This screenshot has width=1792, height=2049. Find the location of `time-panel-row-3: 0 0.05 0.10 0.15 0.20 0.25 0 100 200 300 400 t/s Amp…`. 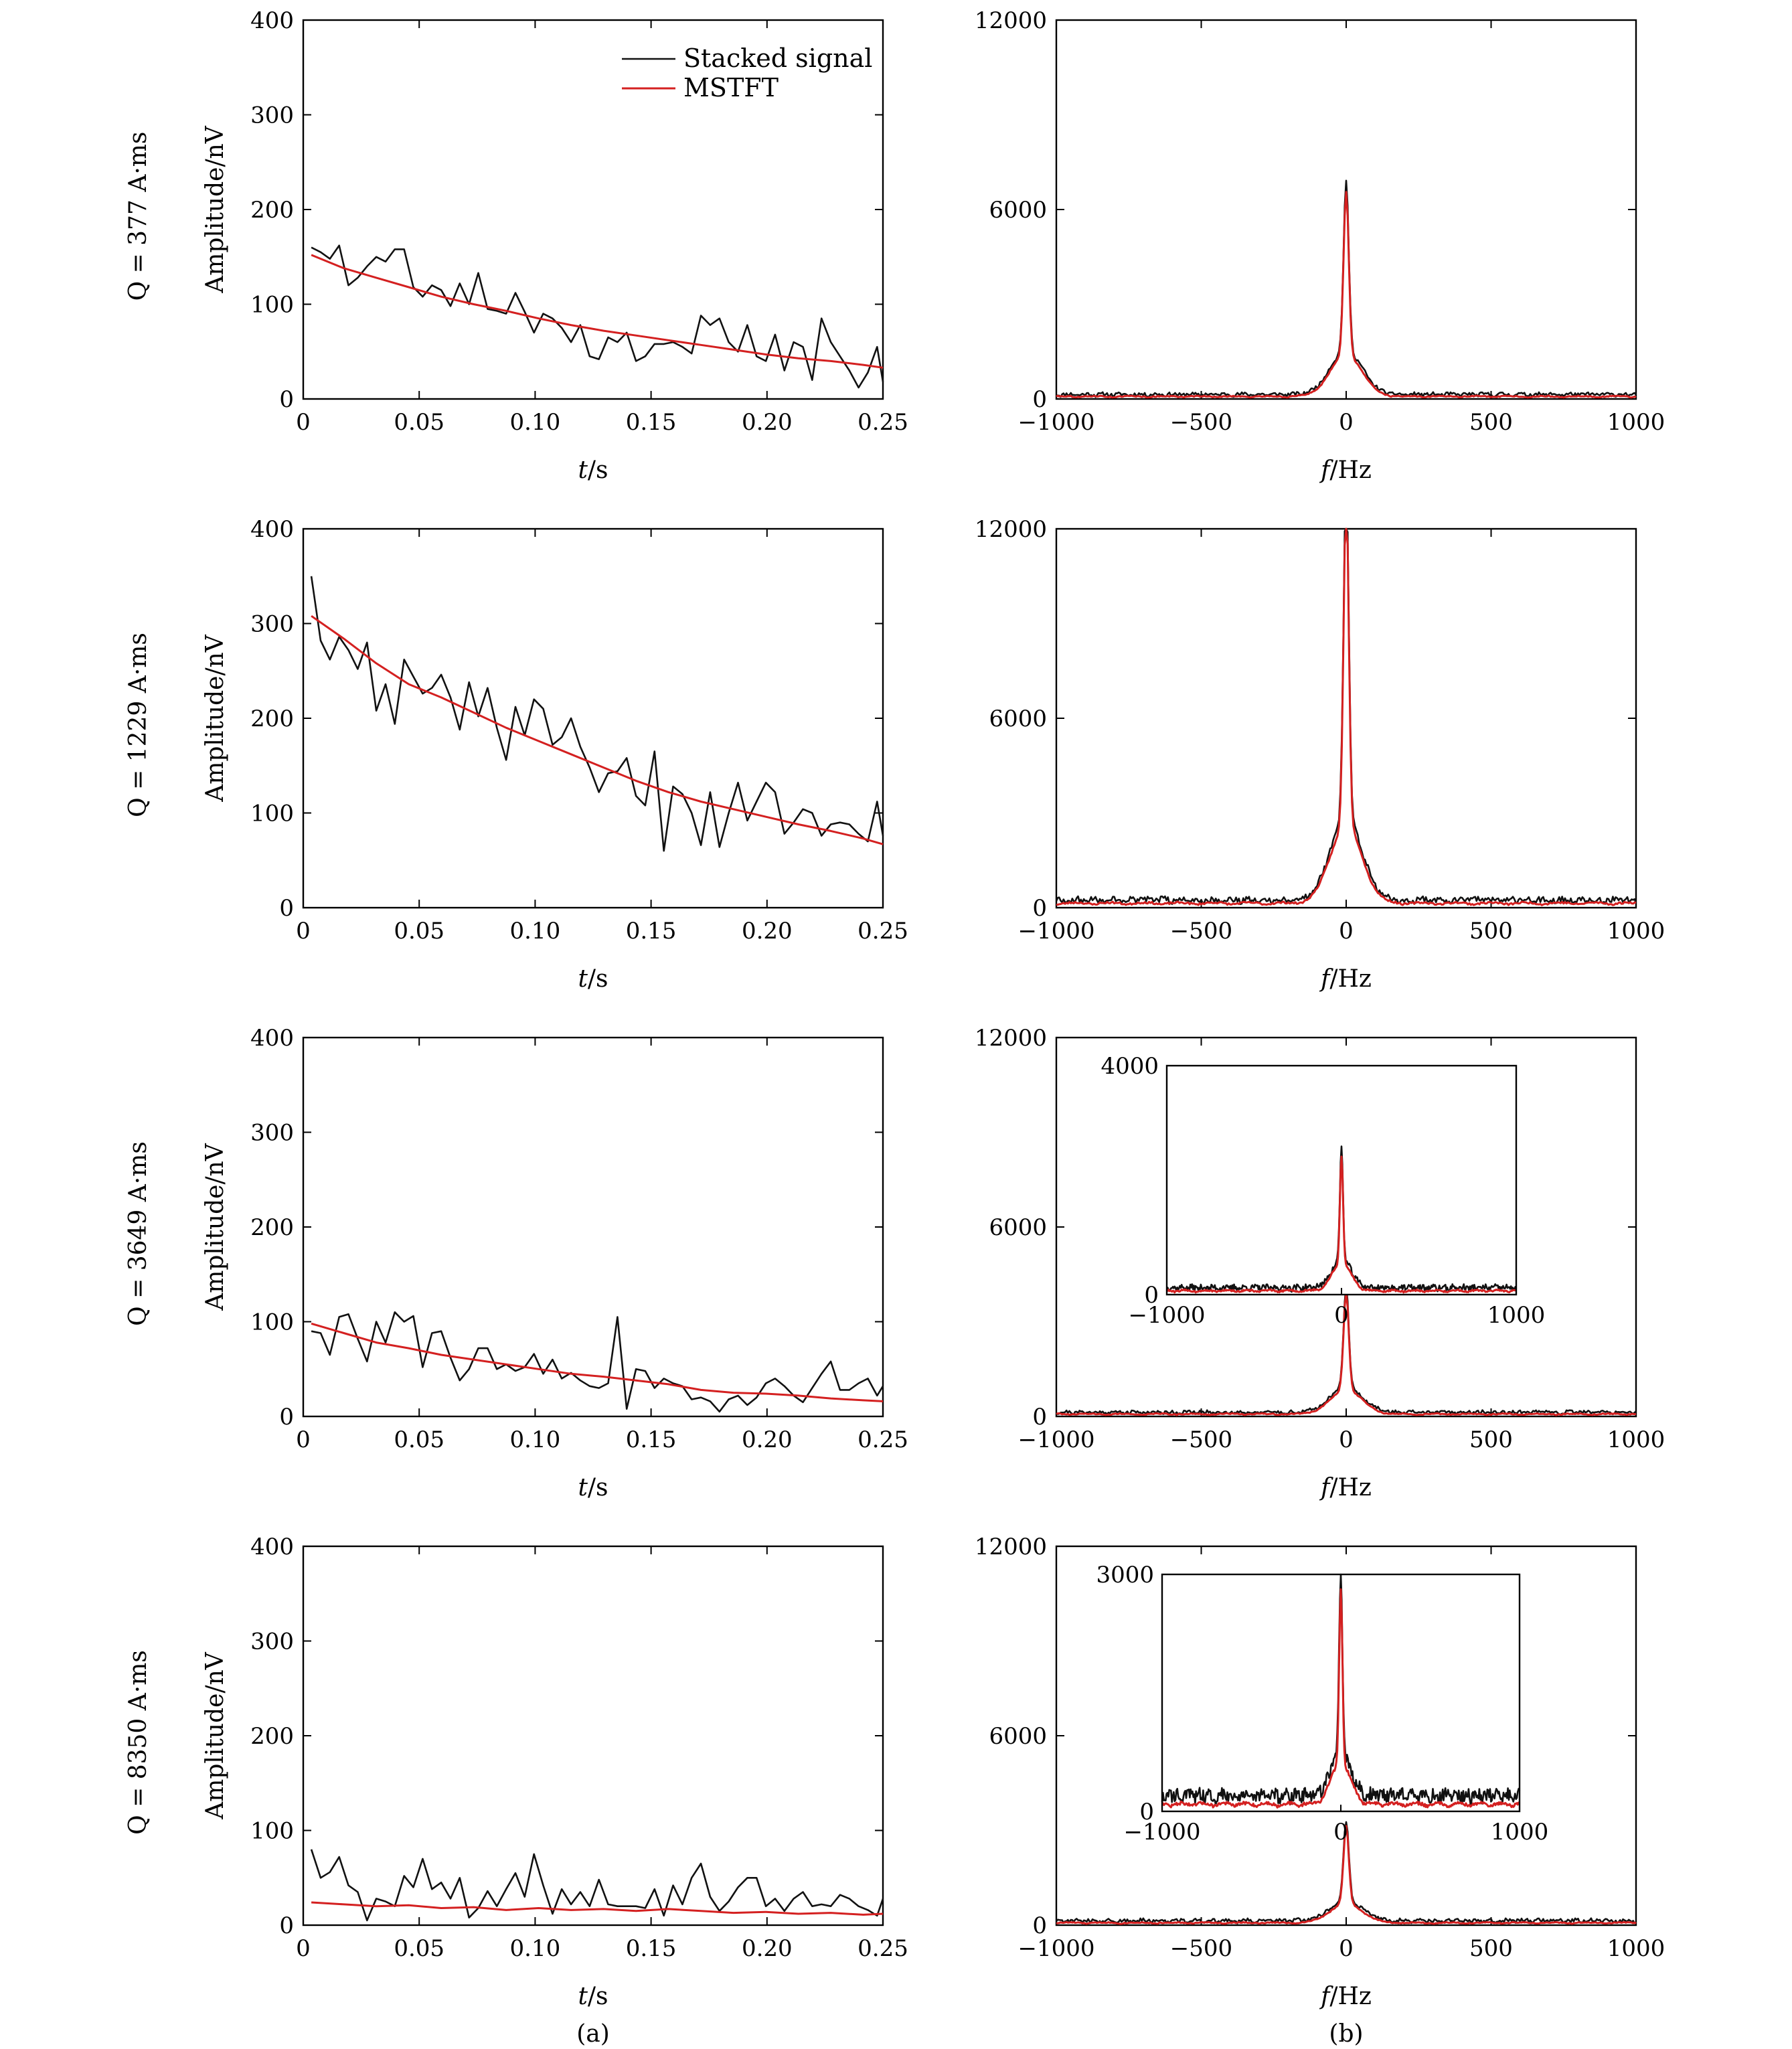

time-panel-row-3: 0 0.05 0.10 0.15 0.20 0.25 0 100 200 300 400 t/s Amp… is located at coordinates (516, 1263).